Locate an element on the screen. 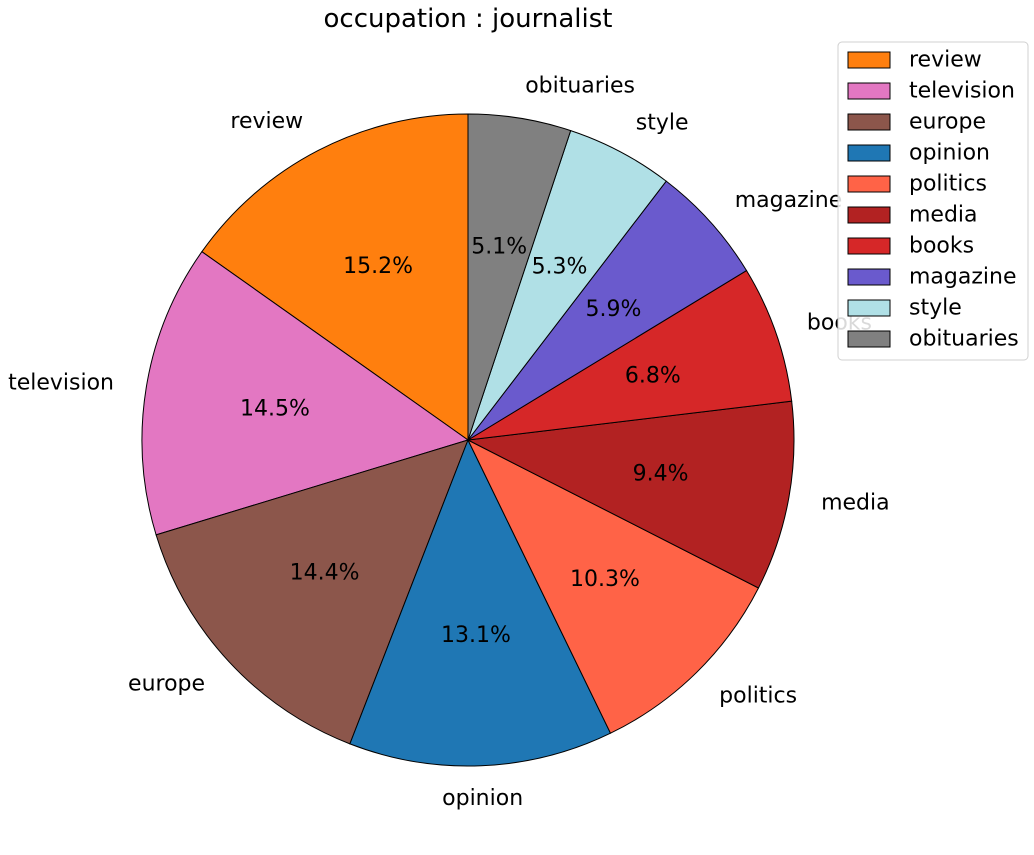 Image resolution: width=1034 pixels, height=855 pixels. legend-label-television: television is located at coordinates (962, 91).